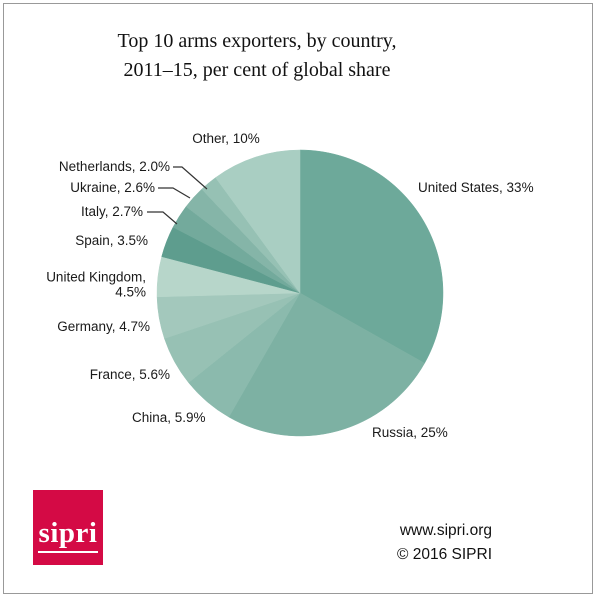 The image size is (600, 600). I want to click on pie-slice-russia, so click(326, 364).